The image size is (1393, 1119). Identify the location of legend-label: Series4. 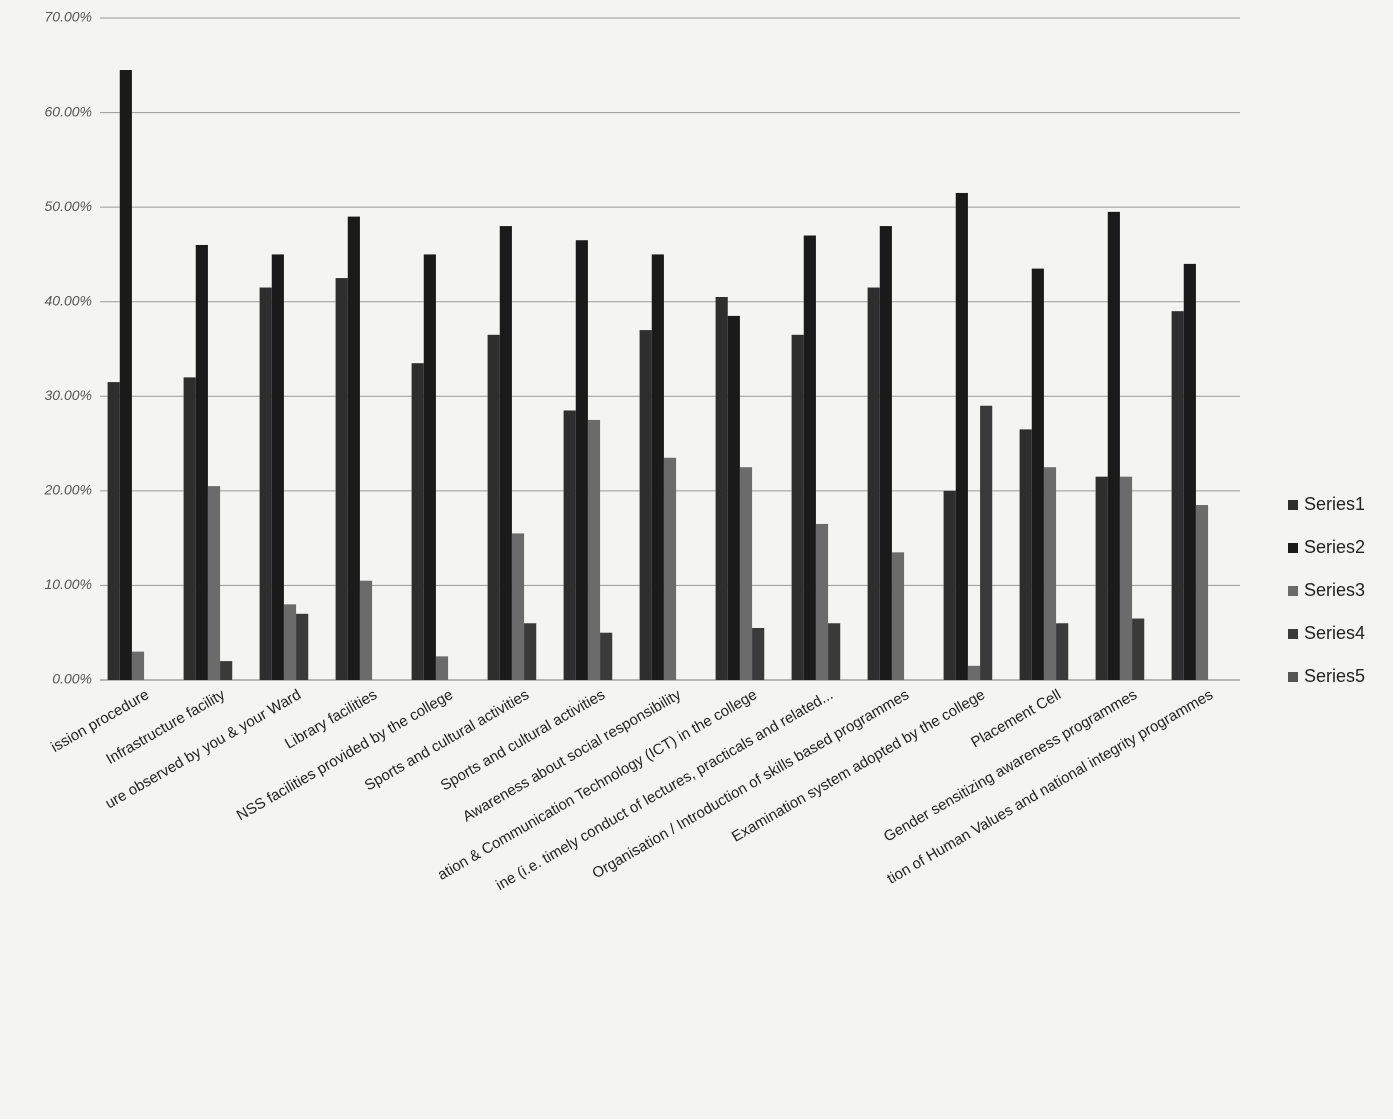
(1334, 633).